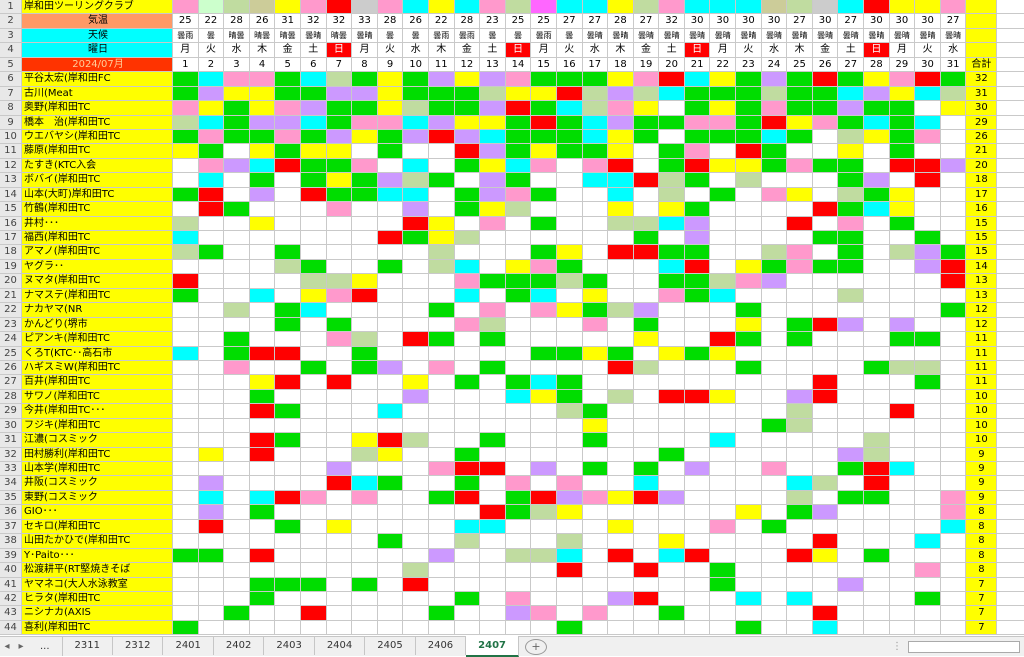  I want to click on date-cell: 12, so click(467, 65).